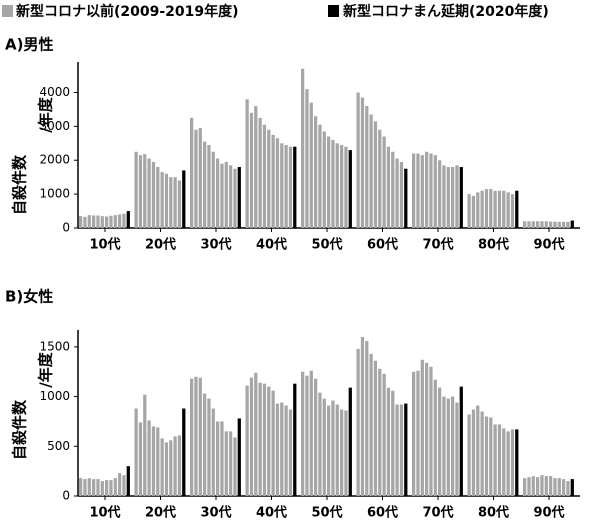  Describe the element at coordinates (333, 11) in the screenshot. I see `legend-swatch` at that location.